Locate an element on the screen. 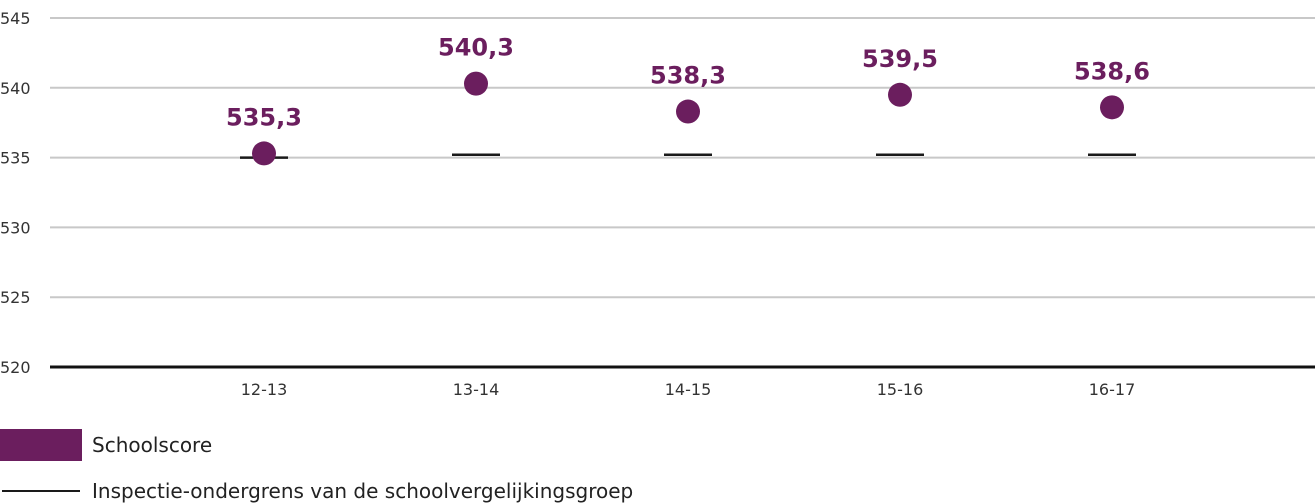 This screenshot has height=504, width=1315. y-tick-label: 520 is located at coordinates (15, 367).